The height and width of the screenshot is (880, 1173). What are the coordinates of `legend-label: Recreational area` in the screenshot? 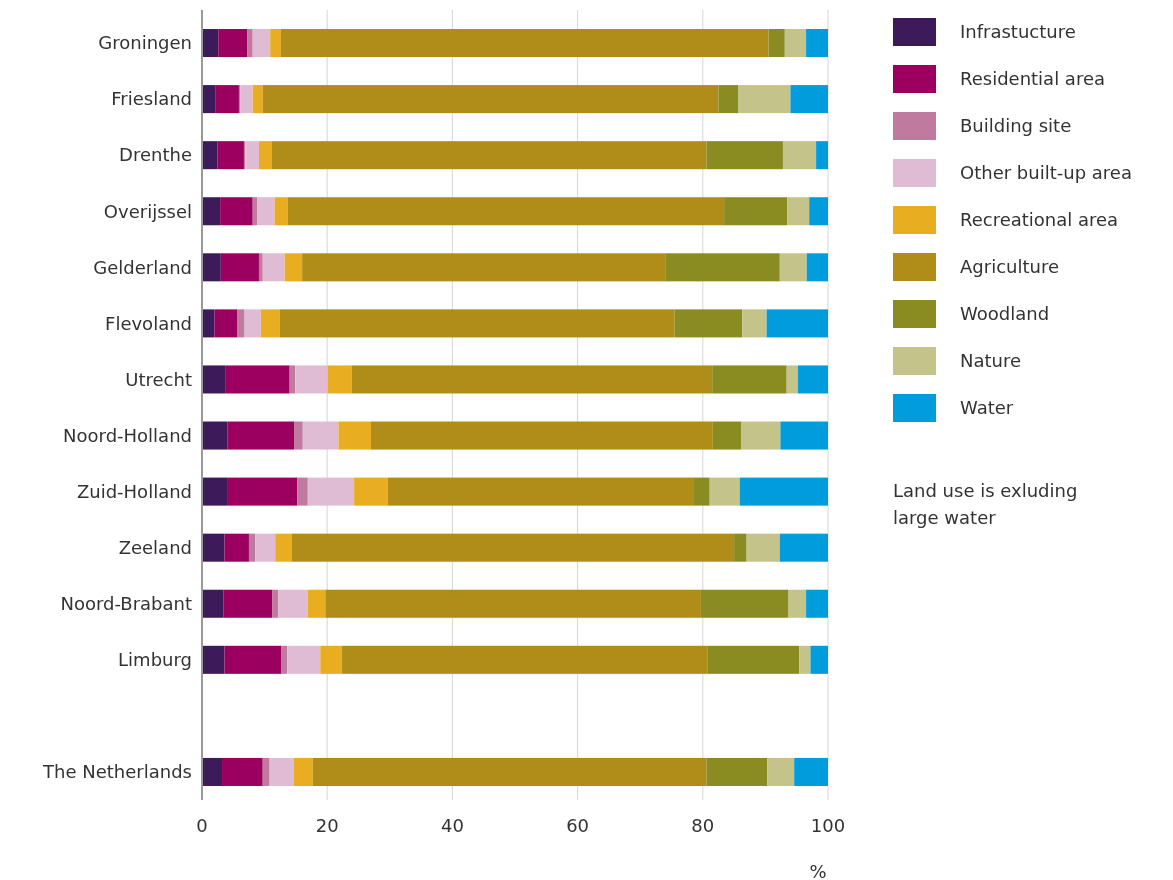 It's located at (1039, 220).